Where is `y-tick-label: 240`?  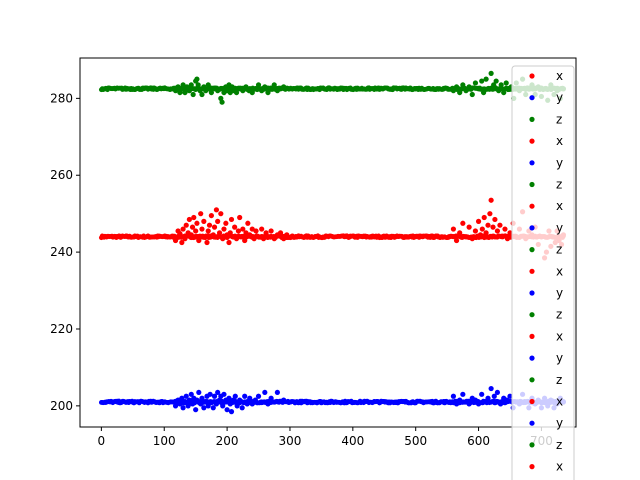
y-tick-label: 240 is located at coordinates (61, 252).